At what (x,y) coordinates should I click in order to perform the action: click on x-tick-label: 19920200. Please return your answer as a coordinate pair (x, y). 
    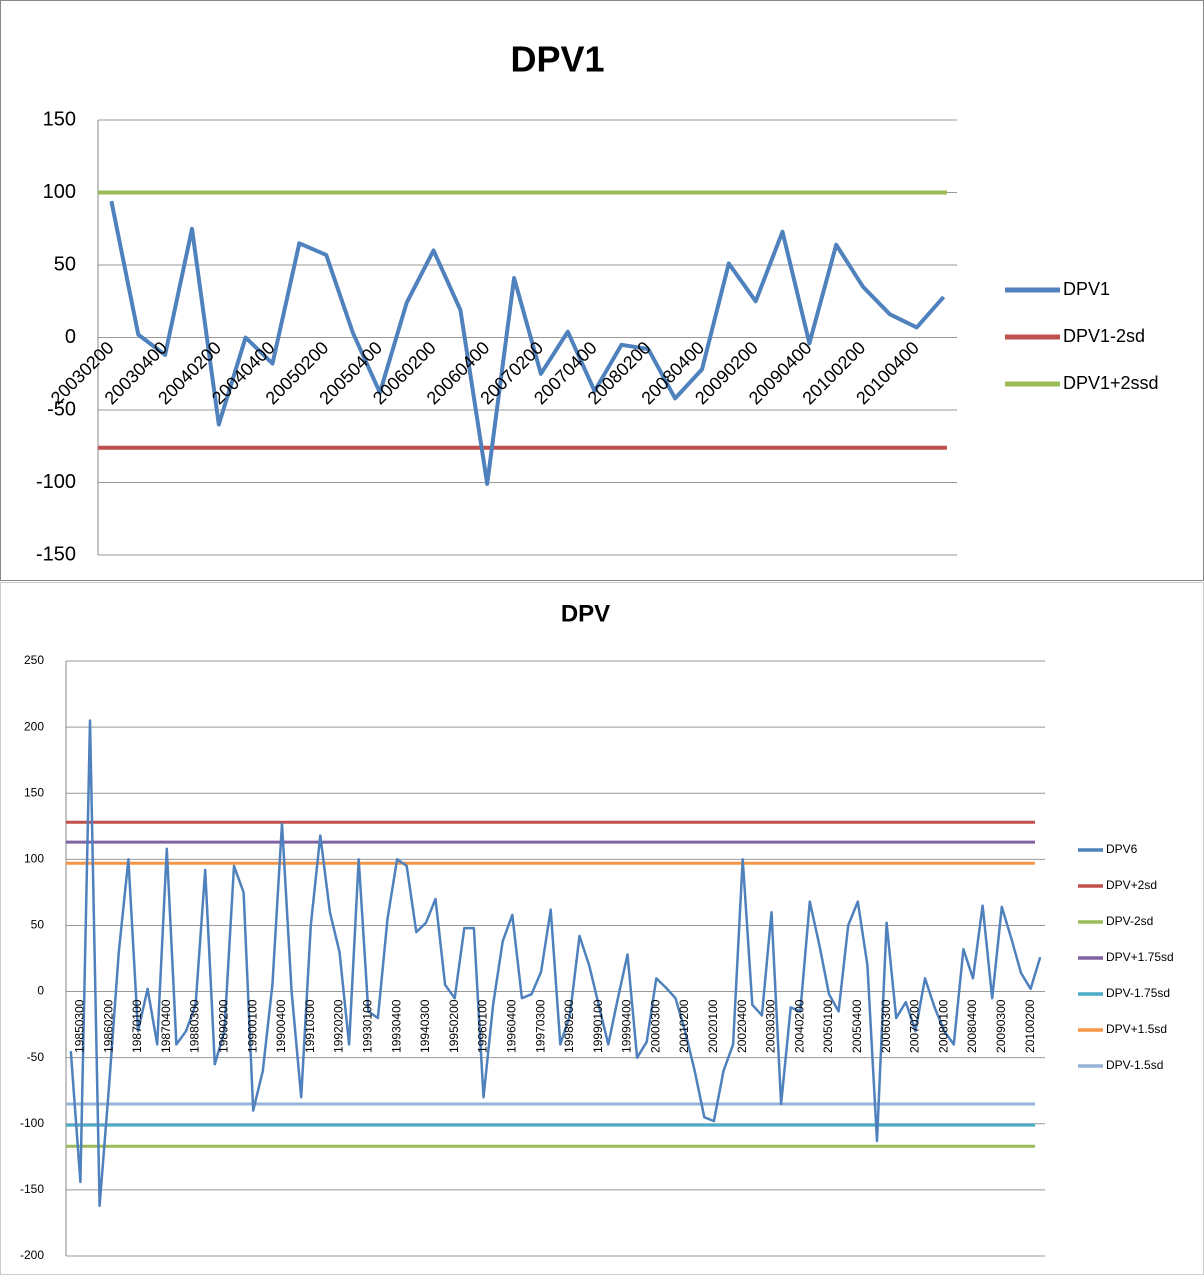
    Looking at the image, I should click on (339, 1026).